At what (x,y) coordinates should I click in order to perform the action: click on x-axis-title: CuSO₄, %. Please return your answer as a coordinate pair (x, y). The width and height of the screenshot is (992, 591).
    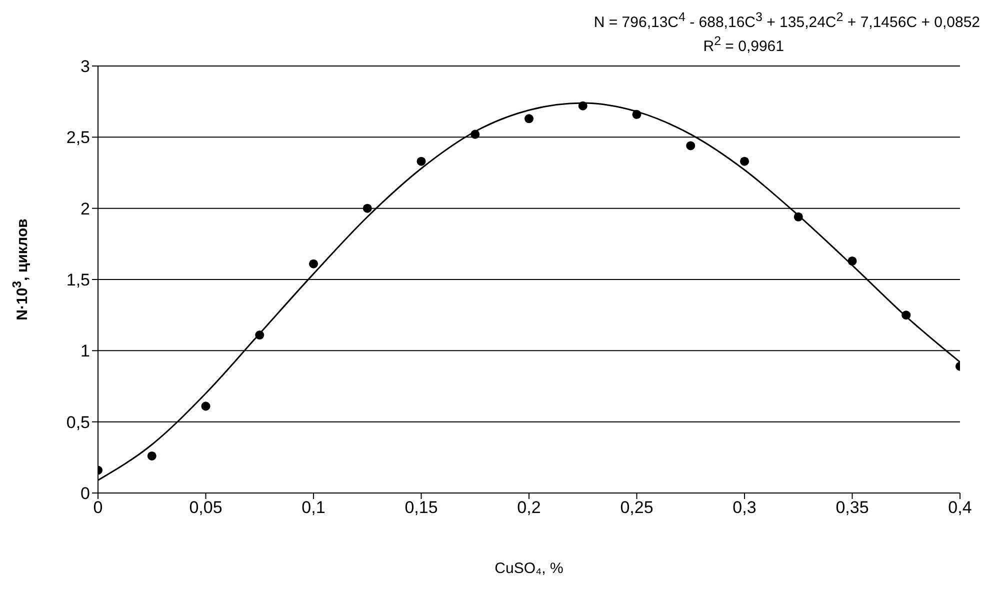
    Looking at the image, I should click on (529, 568).